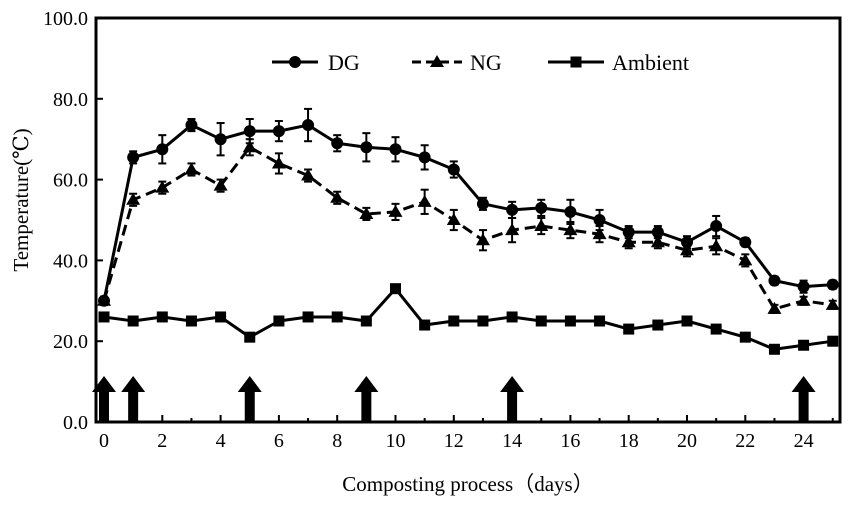 The width and height of the screenshot is (851, 506). I want to click on x-tick-label: 2, so click(162, 441).